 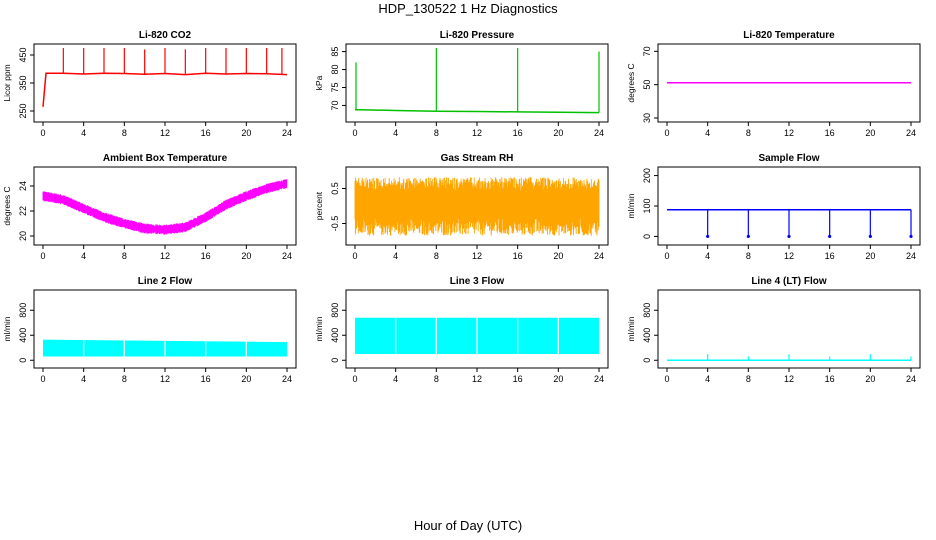 I want to click on y-tick-label: 80, so click(x=335, y=70).